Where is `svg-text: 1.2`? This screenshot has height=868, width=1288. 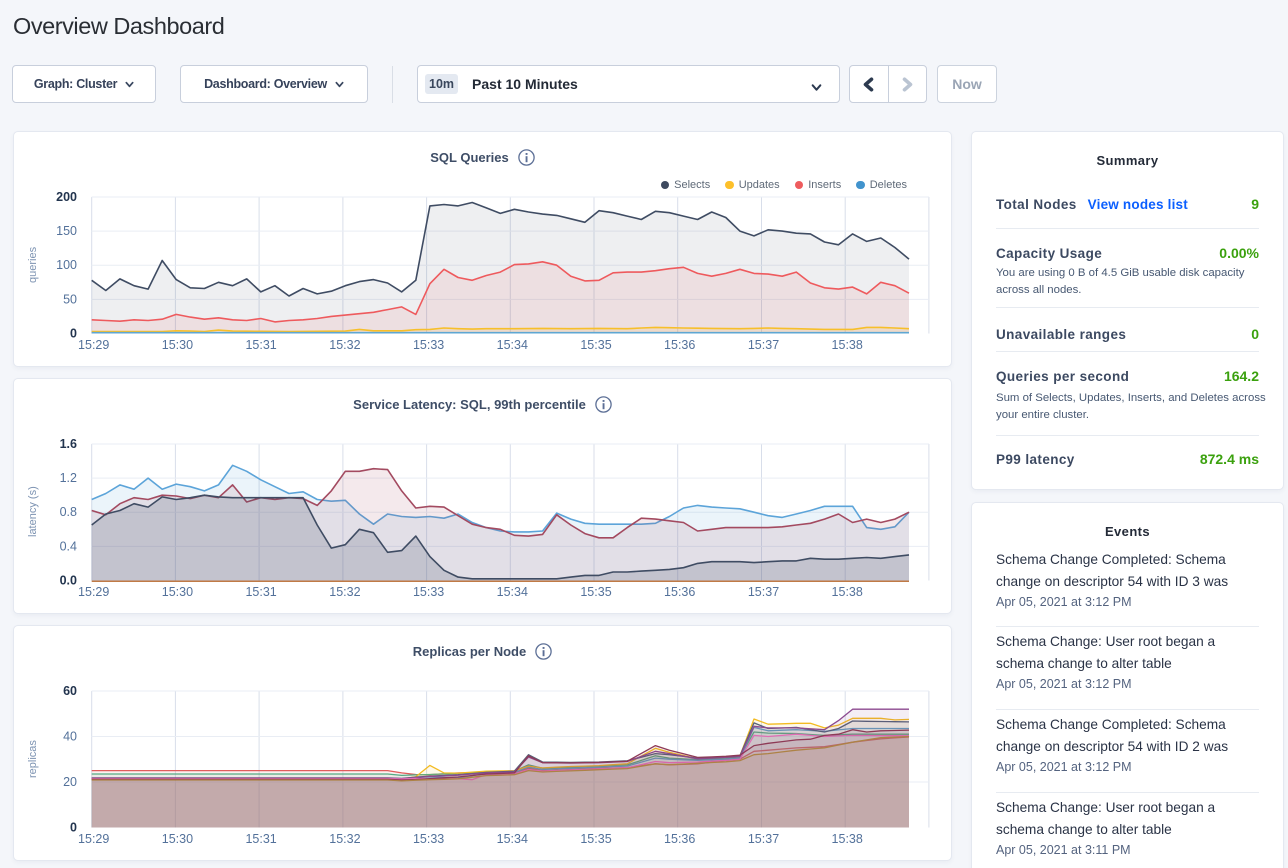
svg-text: 1.2 is located at coordinates (68, 478).